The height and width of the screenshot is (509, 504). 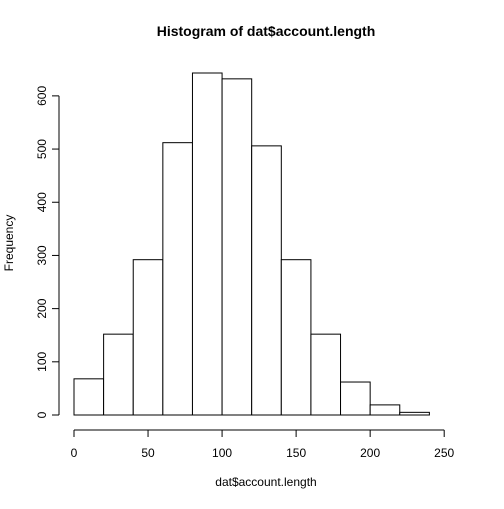 I want to click on x-tick-label: 0, so click(x=74, y=453).